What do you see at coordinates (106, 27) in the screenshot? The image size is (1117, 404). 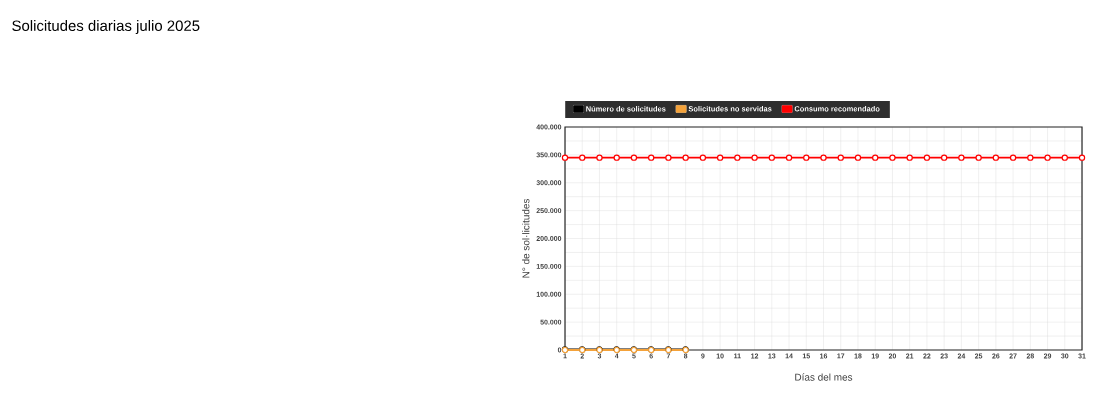 I see `text: Solicitudes diarias julio 2025` at bounding box center [106, 27].